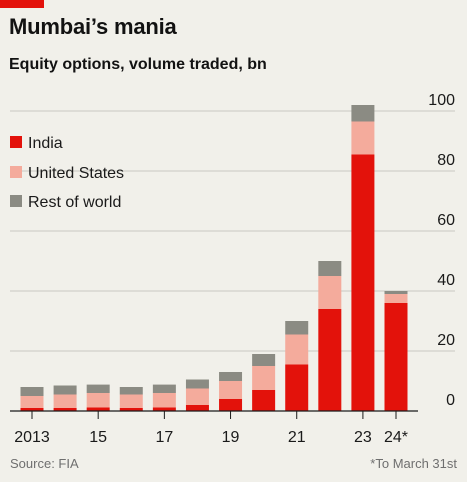 Image resolution: width=467 pixels, height=482 pixels. Describe the element at coordinates (396, 437) in the screenshot. I see `x-tick-label: 24*` at that location.